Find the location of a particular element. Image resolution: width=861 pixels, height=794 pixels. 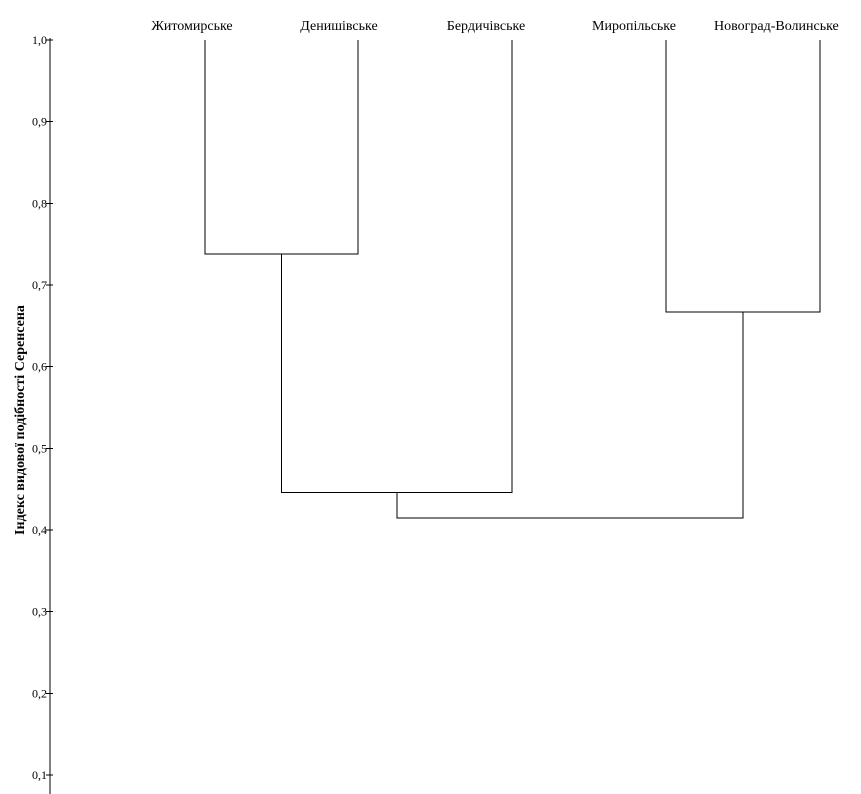

leaf-label-myropilske: Миропільське is located at coordinates (634, 26).